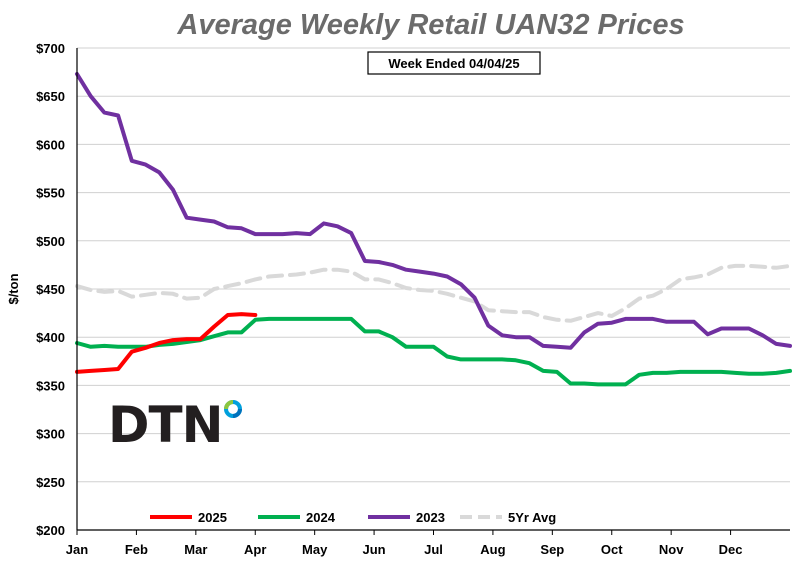 The width and height of the screenshot is (800, 570). What do you see at coordinates (430, 25) in the screenshot?
I see `chart-title: Average Weekly Retail UAN32 Prices` at bounding box center [430, 25].